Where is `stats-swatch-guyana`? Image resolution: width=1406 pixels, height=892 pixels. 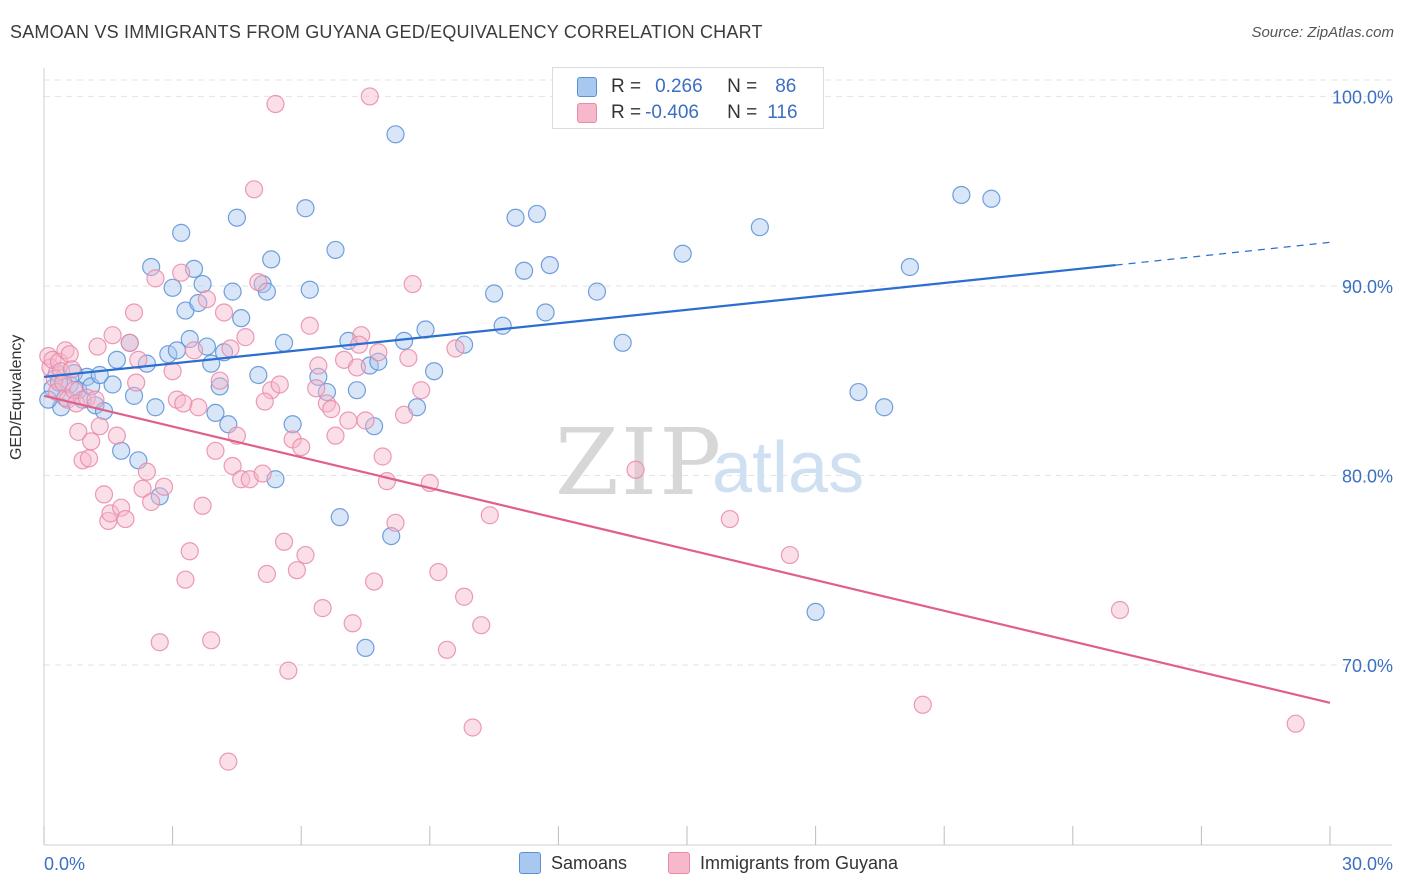 stats-swatch-guyana is located at coordinates (587, 113).